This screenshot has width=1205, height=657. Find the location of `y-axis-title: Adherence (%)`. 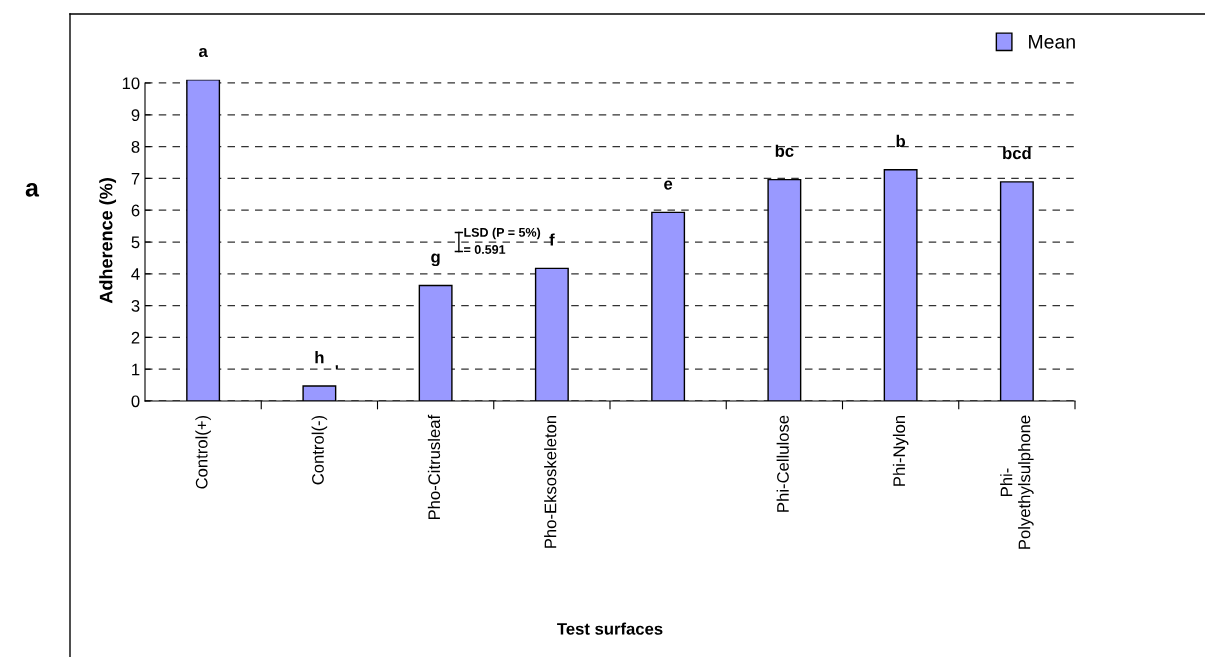

y-axis-title: Adherence (%) is located at coordinates (108, 241).